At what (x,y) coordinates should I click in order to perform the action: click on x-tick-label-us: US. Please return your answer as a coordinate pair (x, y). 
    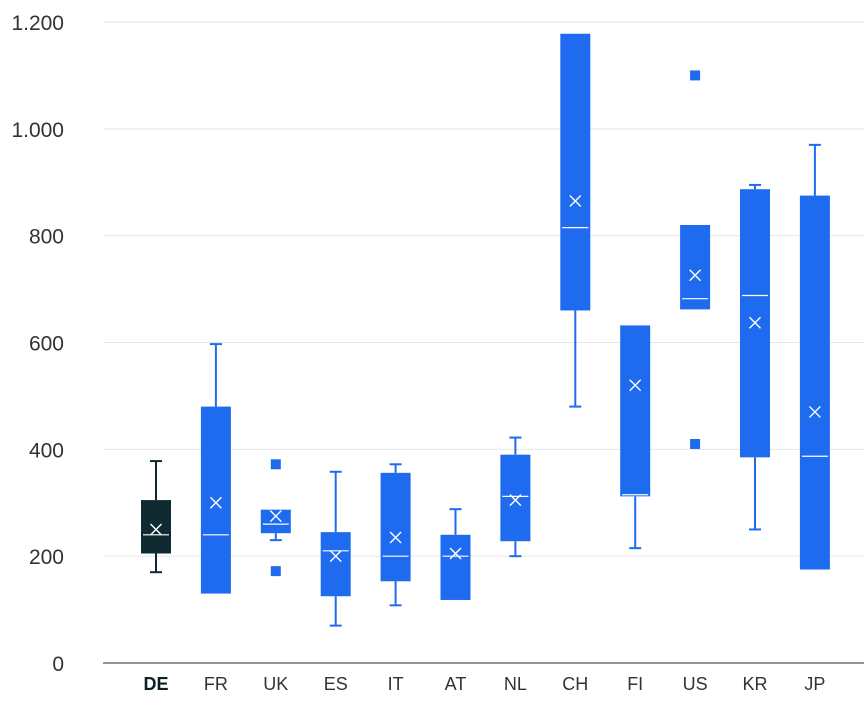
    Looking at the image, I should click on (695, 684).